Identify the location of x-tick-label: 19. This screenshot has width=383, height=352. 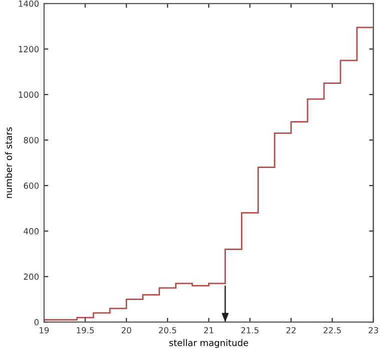
(44, 330).